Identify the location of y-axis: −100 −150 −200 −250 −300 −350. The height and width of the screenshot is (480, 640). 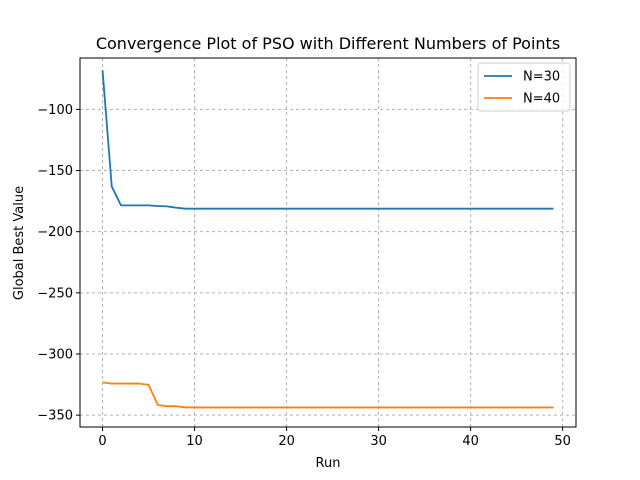
(58, 263).